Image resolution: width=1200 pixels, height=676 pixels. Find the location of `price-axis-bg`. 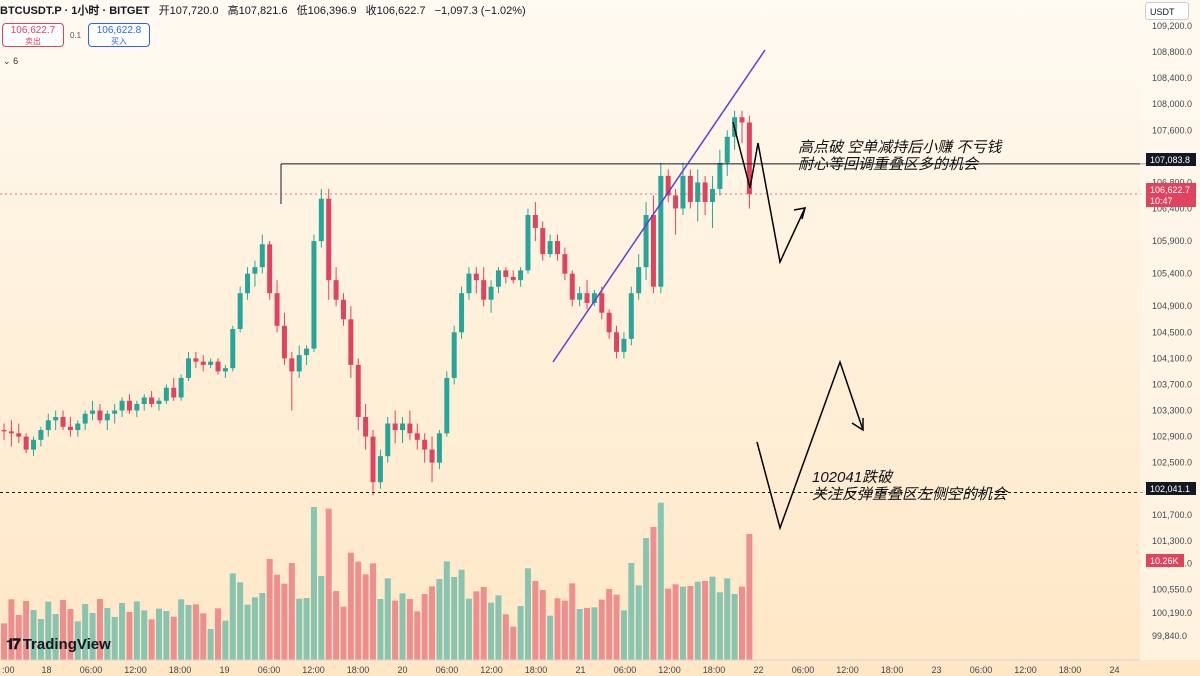

price-axis-bg is located at coordinates (1170, 330).